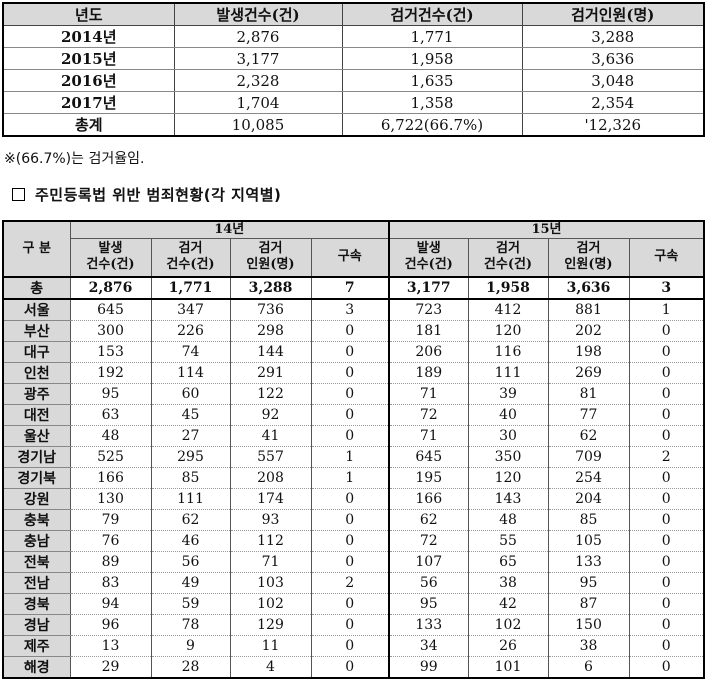  What do you see at coordinates (428, 667) in the screenshot?
I see `region-value-cell: 99` at bounding box center [428, 667].